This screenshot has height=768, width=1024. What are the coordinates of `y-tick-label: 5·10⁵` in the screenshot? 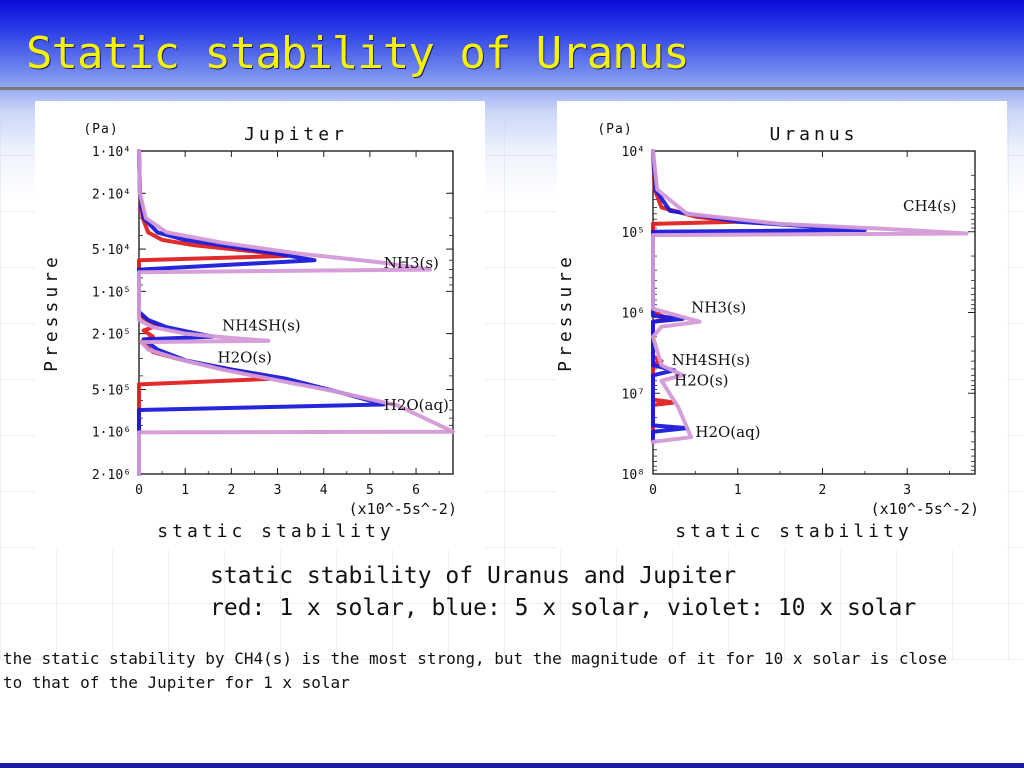 It's located at (111, 390).